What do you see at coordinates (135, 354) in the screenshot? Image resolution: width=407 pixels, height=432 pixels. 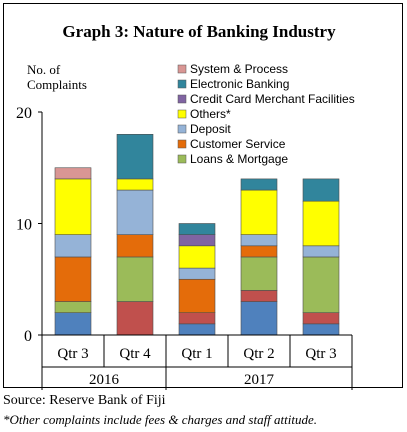 I see `x-tick-label: Qtr 4` at bounding box center [135, 354].